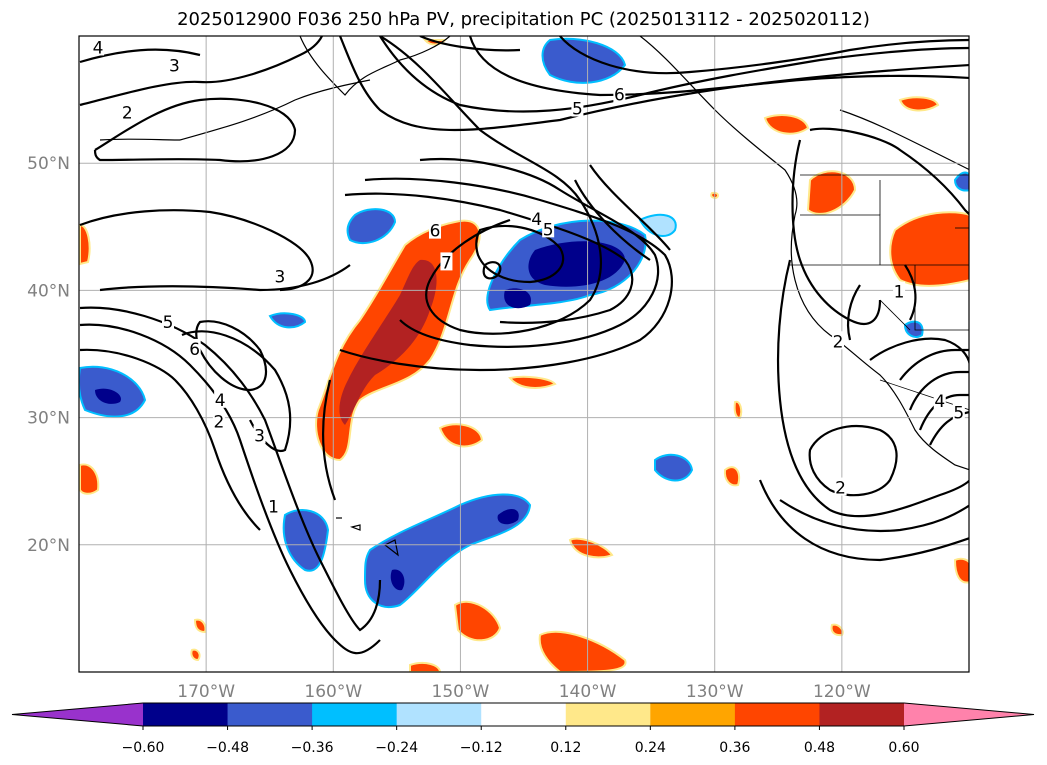  What do you see at coordinates (481, 748) in the screenshot?
I see `colorbar-tick-label: −0.12` at bounding box center [481, 748].